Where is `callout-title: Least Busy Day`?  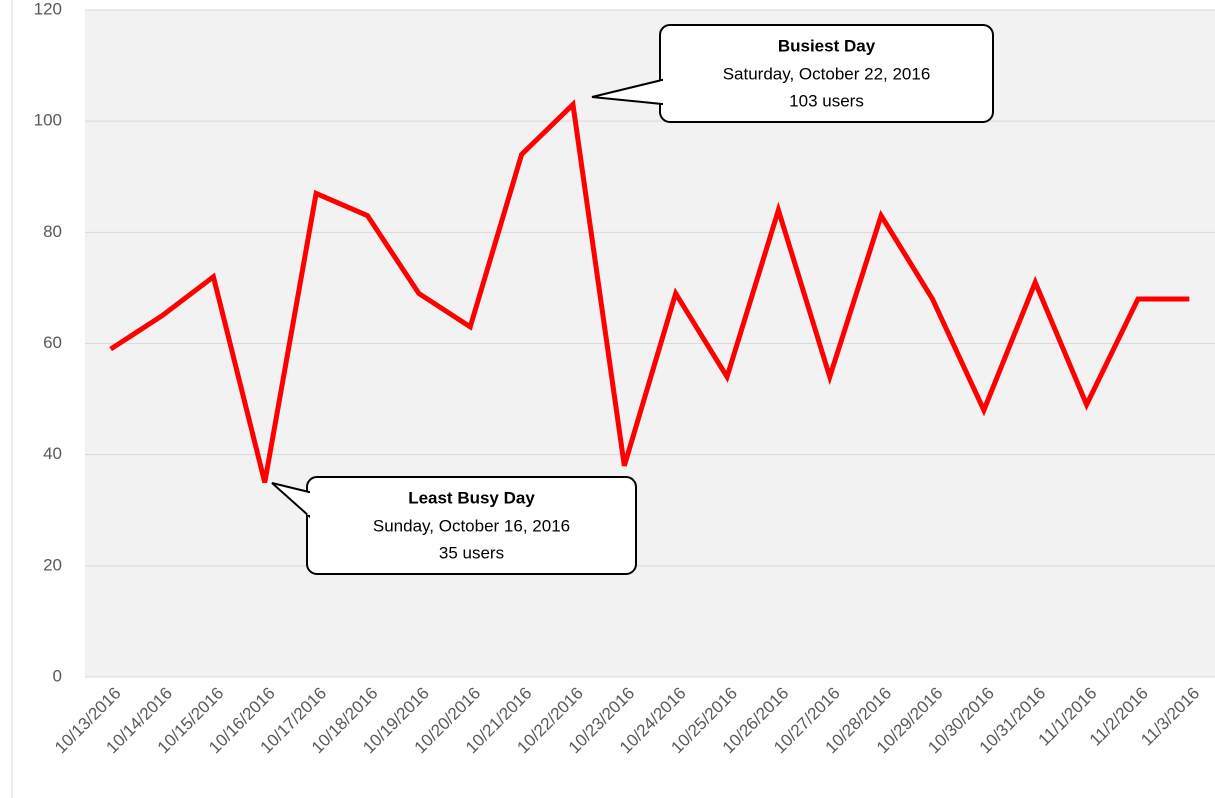 callout-title: Least Busy Day is located at coordinates (471, 497).